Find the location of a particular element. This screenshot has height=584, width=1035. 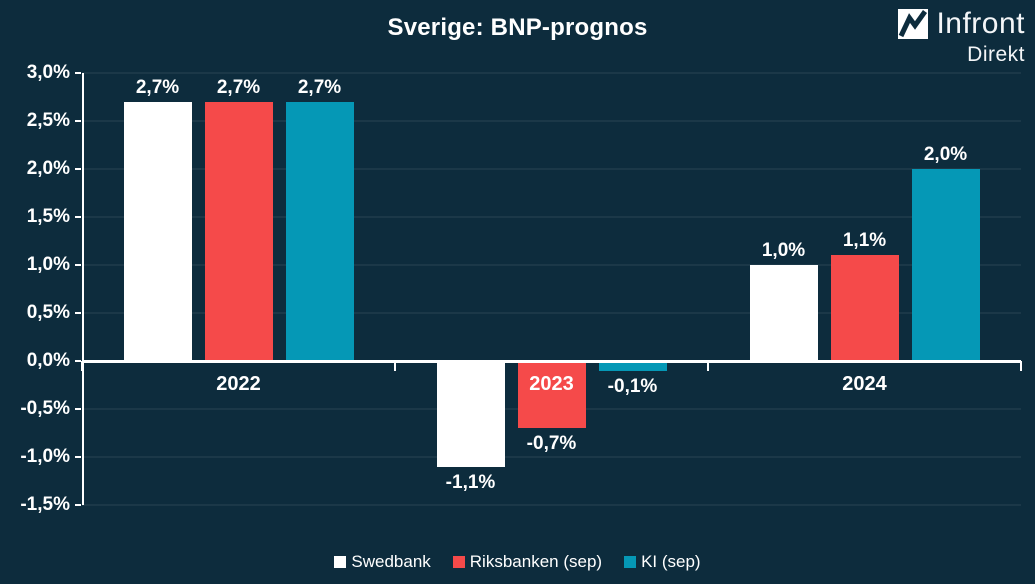

y-axis-label: 0,5% is located at coordinates (48, 312).